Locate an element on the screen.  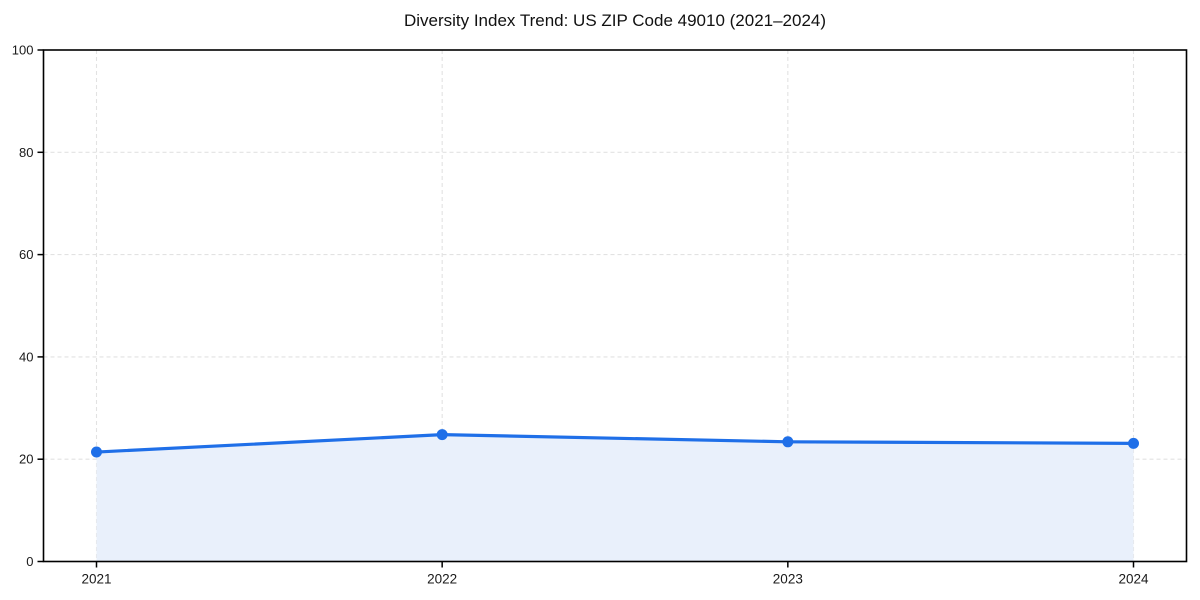
series-line is located at coordinates (615, 443).